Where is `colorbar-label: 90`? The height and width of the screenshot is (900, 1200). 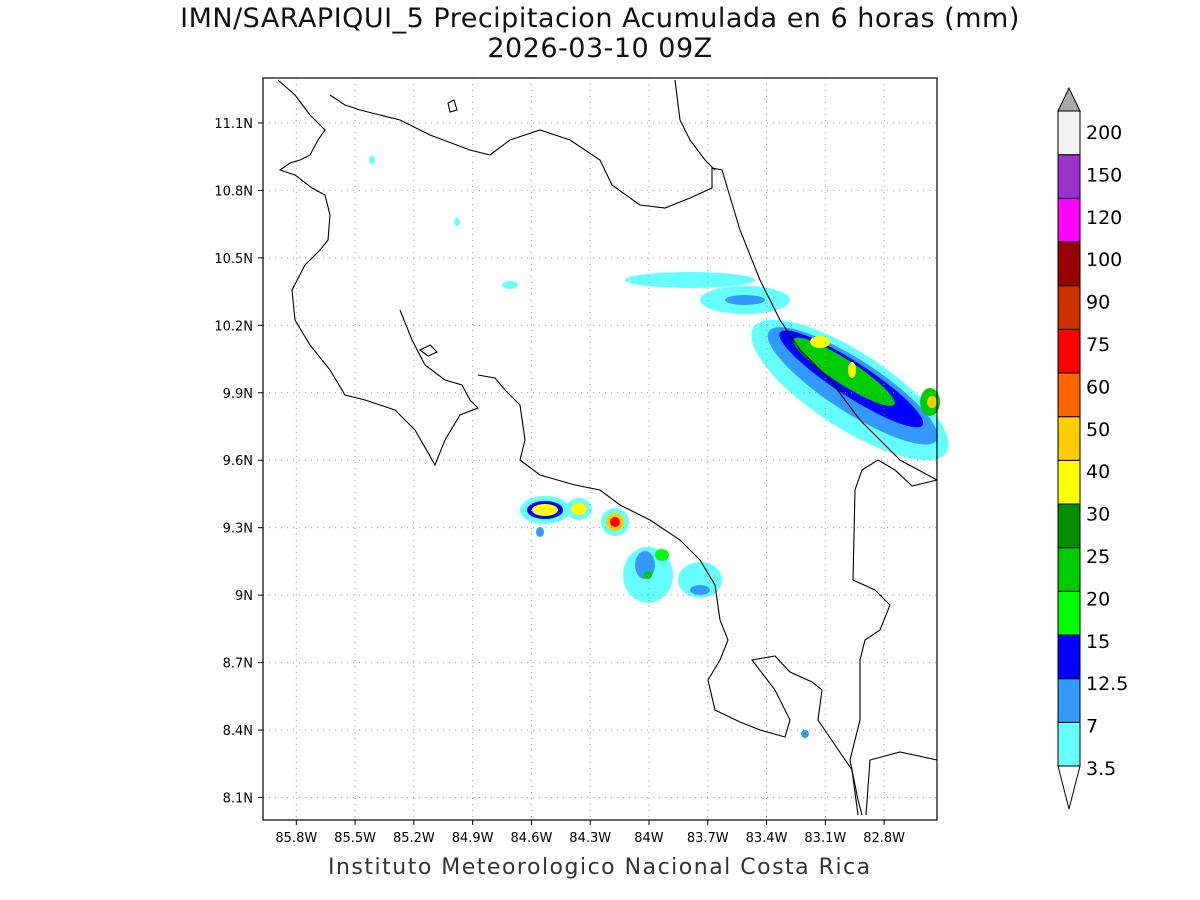
colorbar-label: 90 is located at coordinates (1098, 303).